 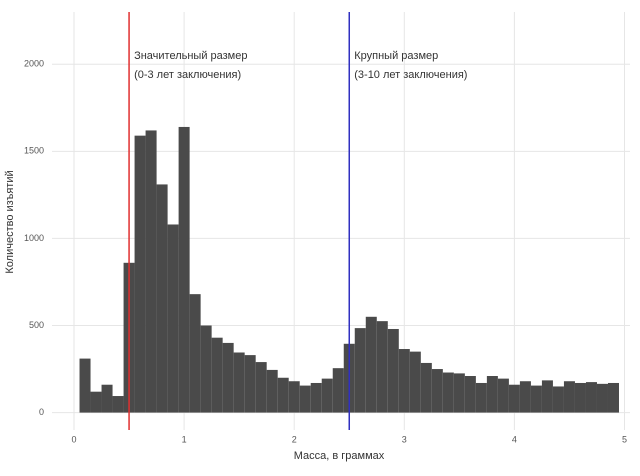 What do you see at coordinates (404, 439) in the screenshot?
I see `x-tick-label: 3` at bounding box center [404, 439].